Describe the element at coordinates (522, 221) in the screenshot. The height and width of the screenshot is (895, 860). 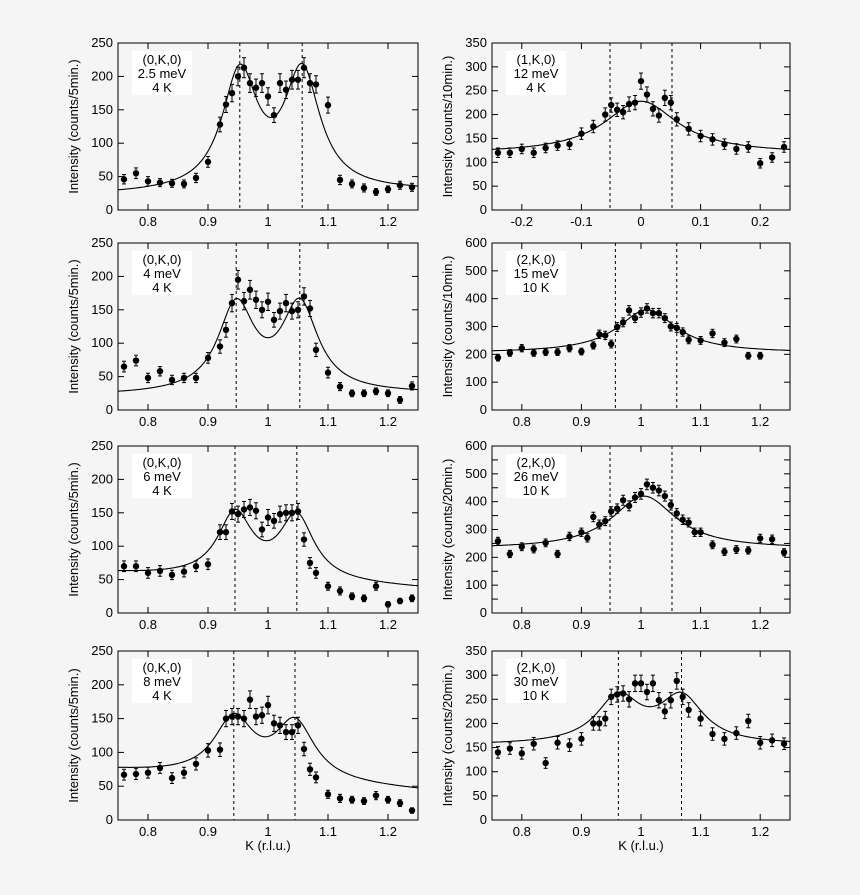
I see `x-tick-label: -0.2` at that location.